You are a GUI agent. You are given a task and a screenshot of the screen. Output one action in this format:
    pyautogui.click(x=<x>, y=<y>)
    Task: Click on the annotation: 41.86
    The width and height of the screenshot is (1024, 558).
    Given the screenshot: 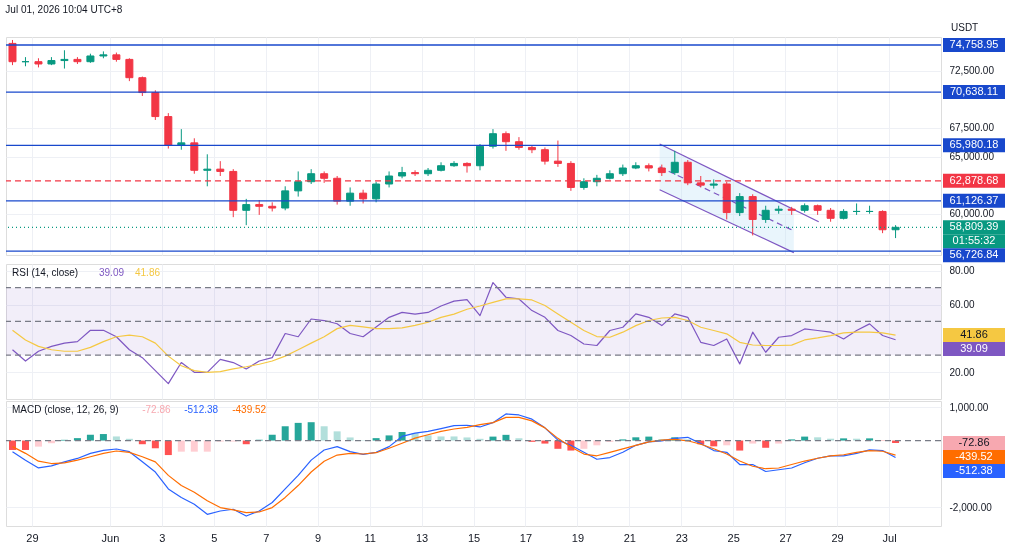 What is the action you would take?
    pyautogui.click(x=148, y=272)
    